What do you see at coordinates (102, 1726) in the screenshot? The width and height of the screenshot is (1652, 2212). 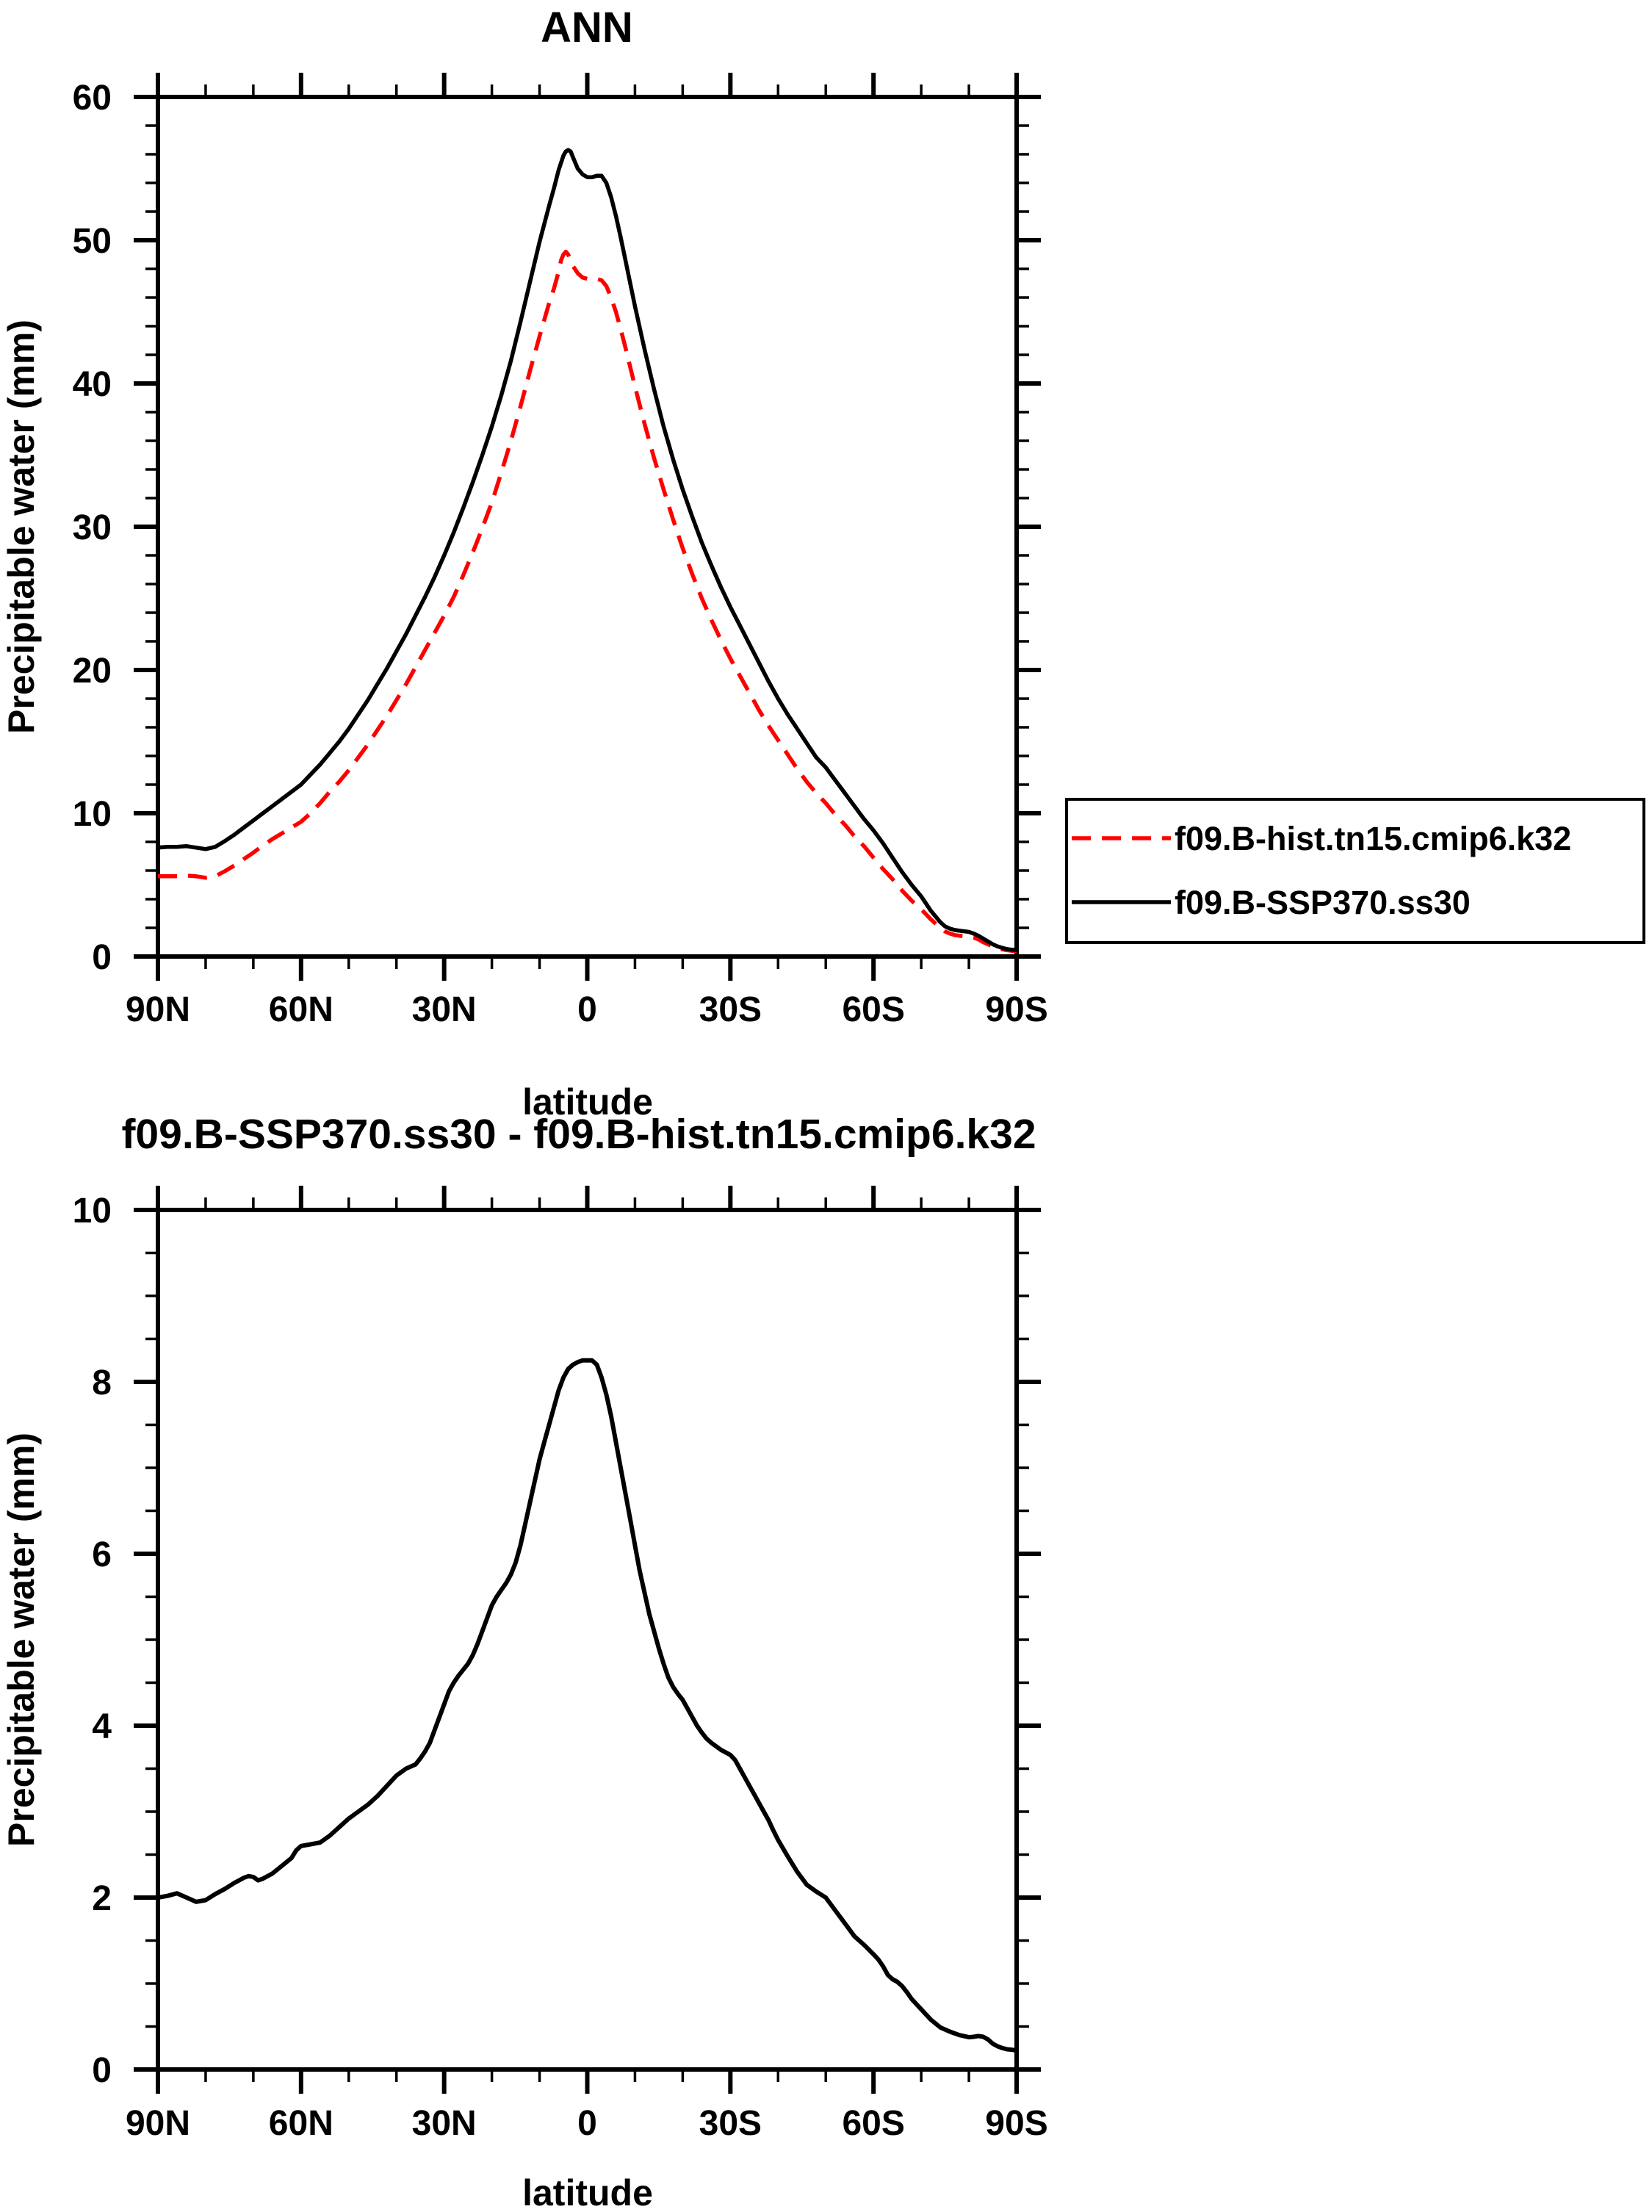 I see `y-tick-label: 4` at bounding box center [102, 1726].